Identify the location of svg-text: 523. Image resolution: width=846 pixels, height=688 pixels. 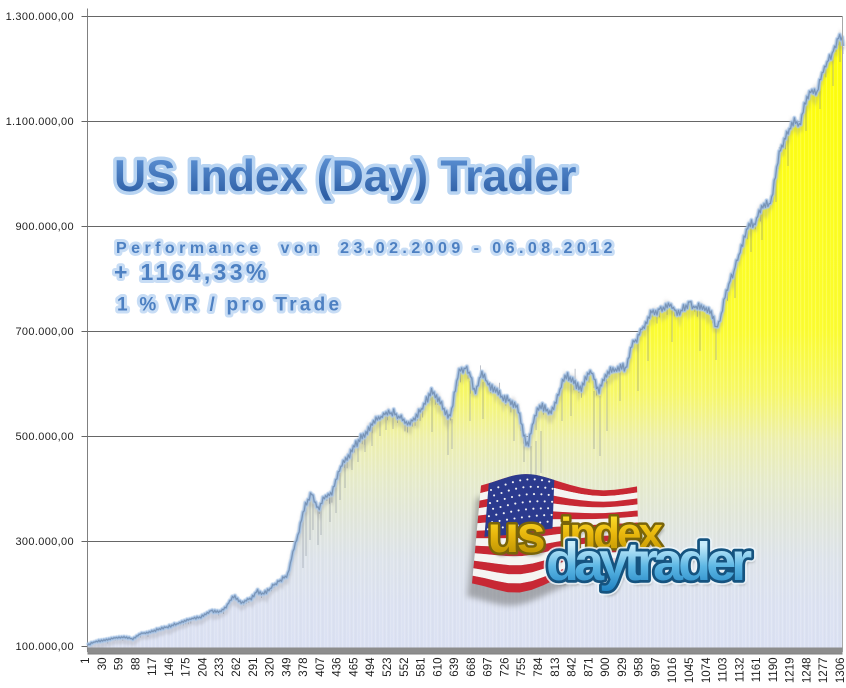
(388, 667).